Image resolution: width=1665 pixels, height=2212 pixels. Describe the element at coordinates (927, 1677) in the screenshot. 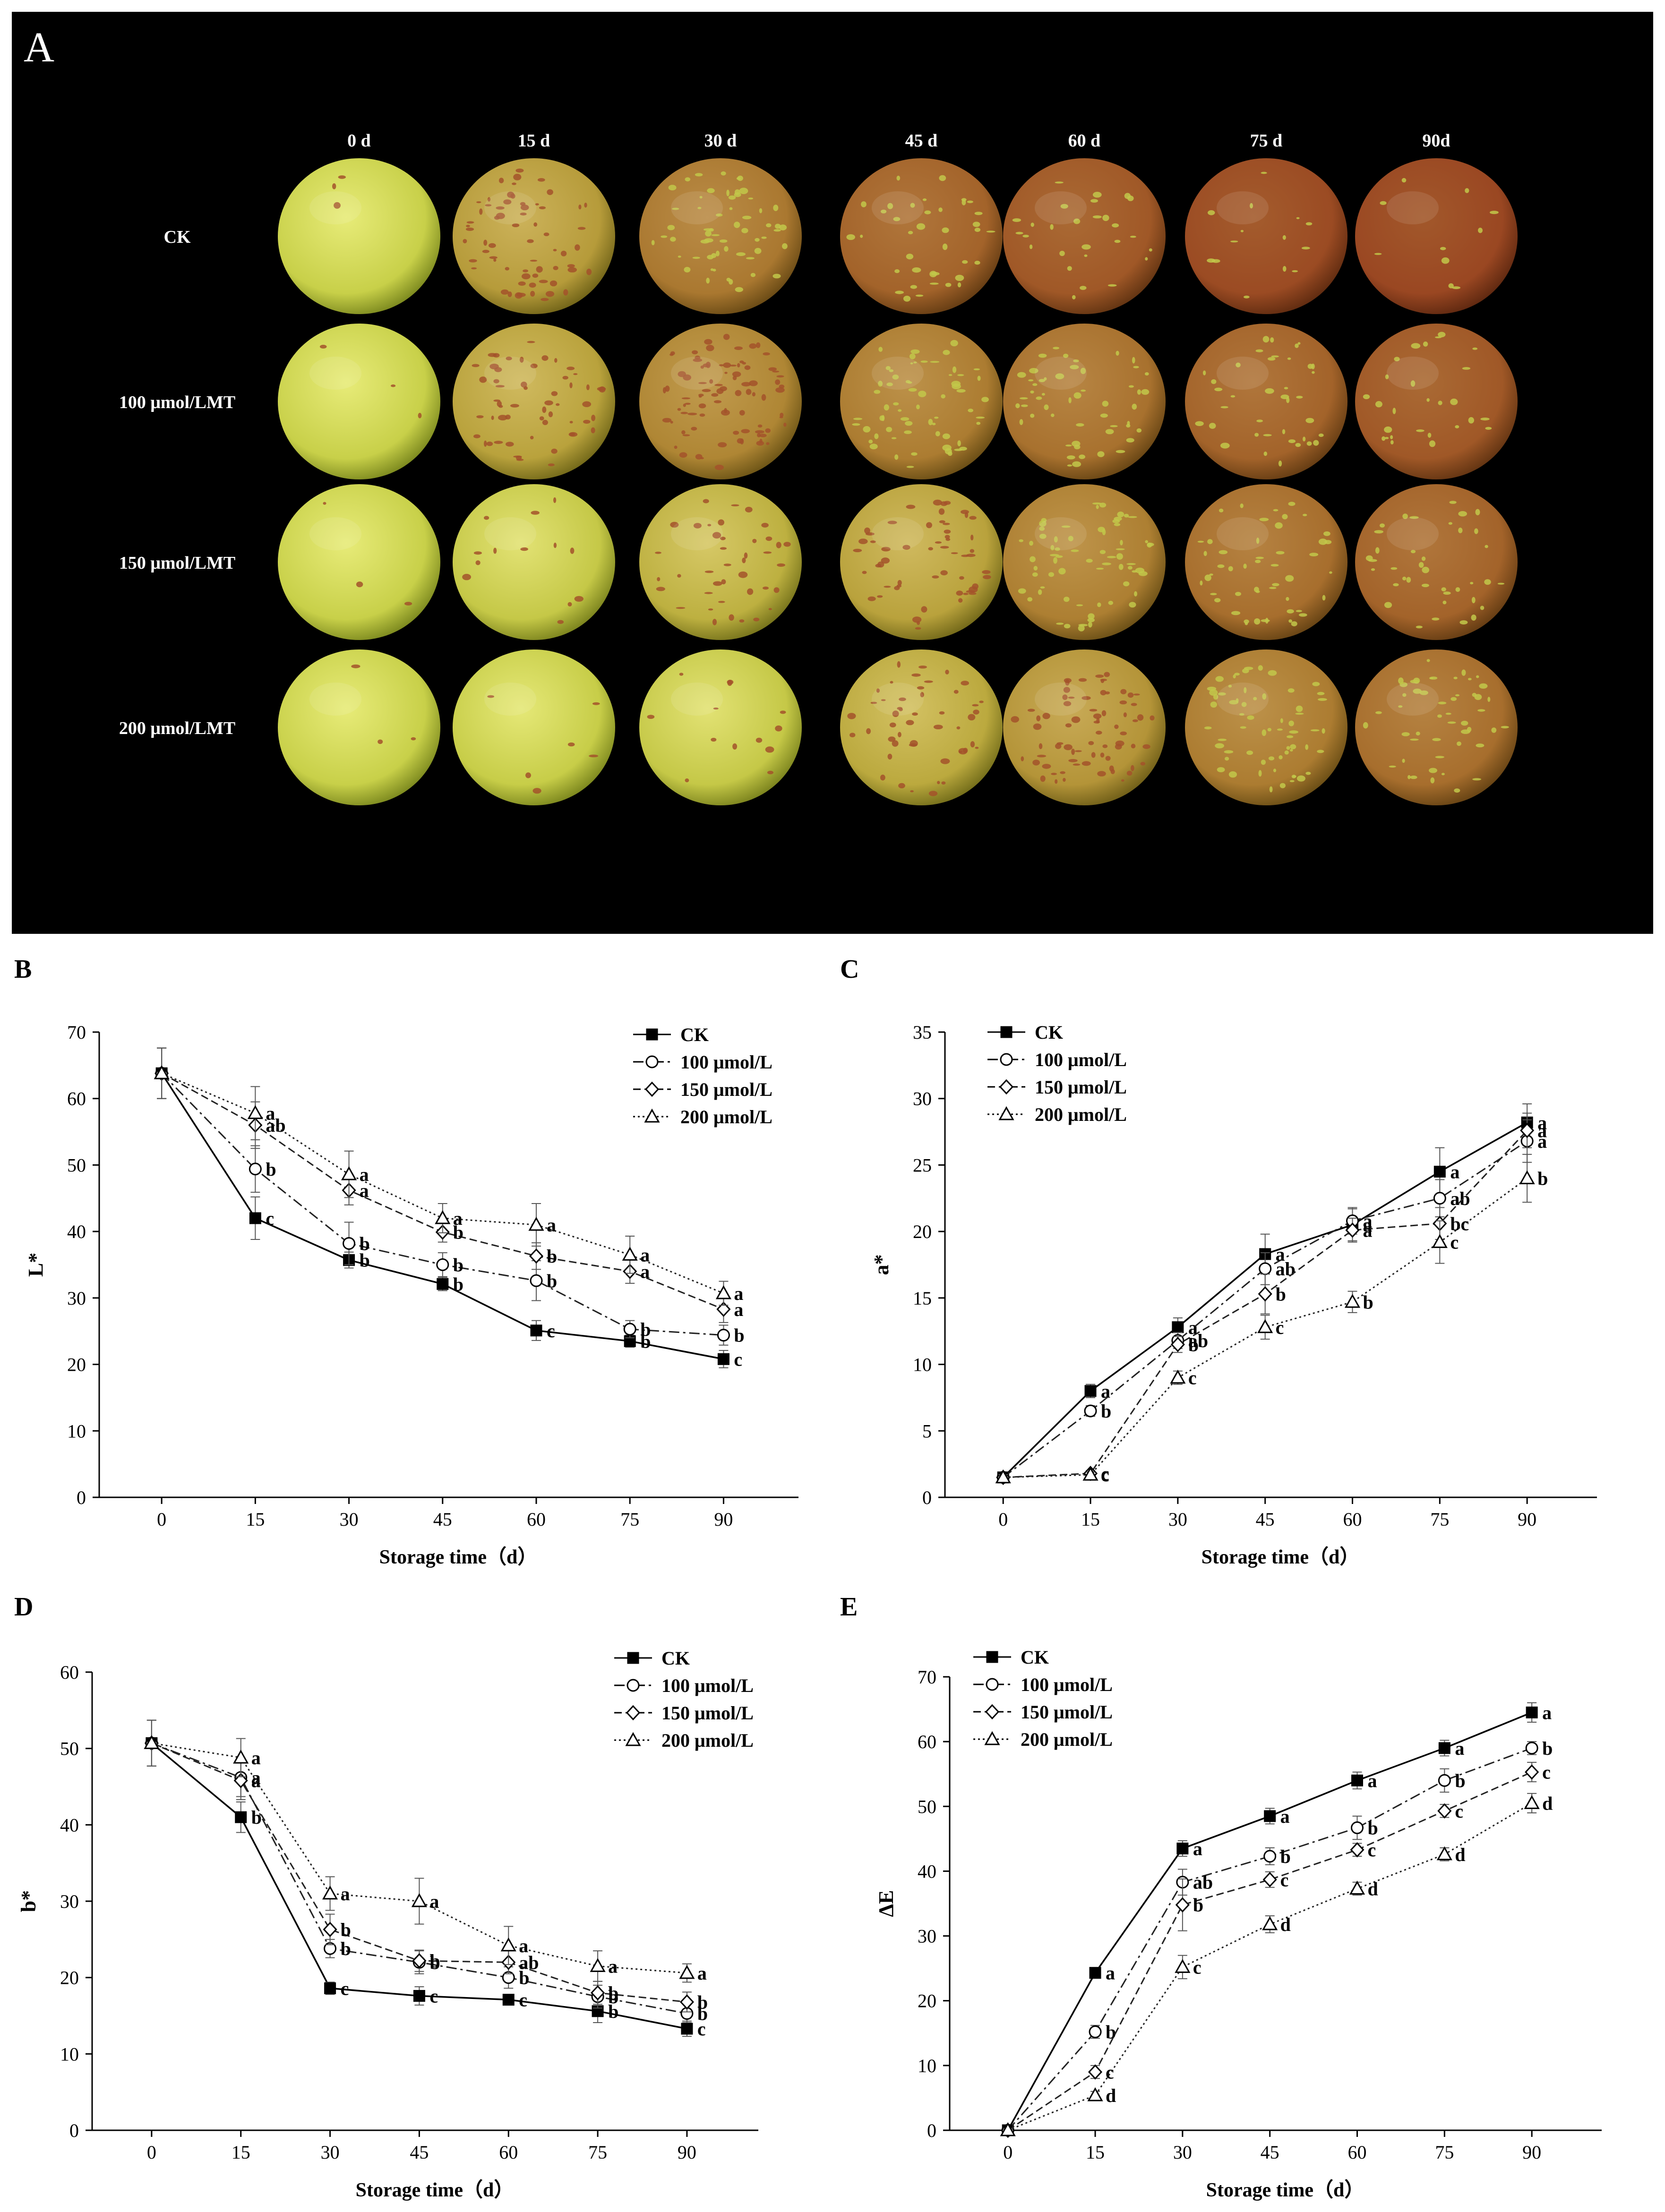

I see `y-tick-label: 70` at that location.